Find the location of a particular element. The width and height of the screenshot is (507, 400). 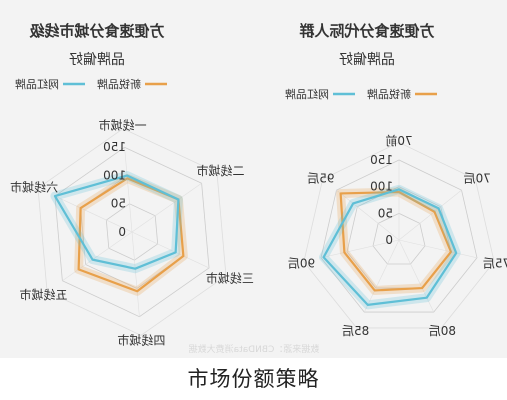

axis-label: 85后 is located at coordinates (355, 331).